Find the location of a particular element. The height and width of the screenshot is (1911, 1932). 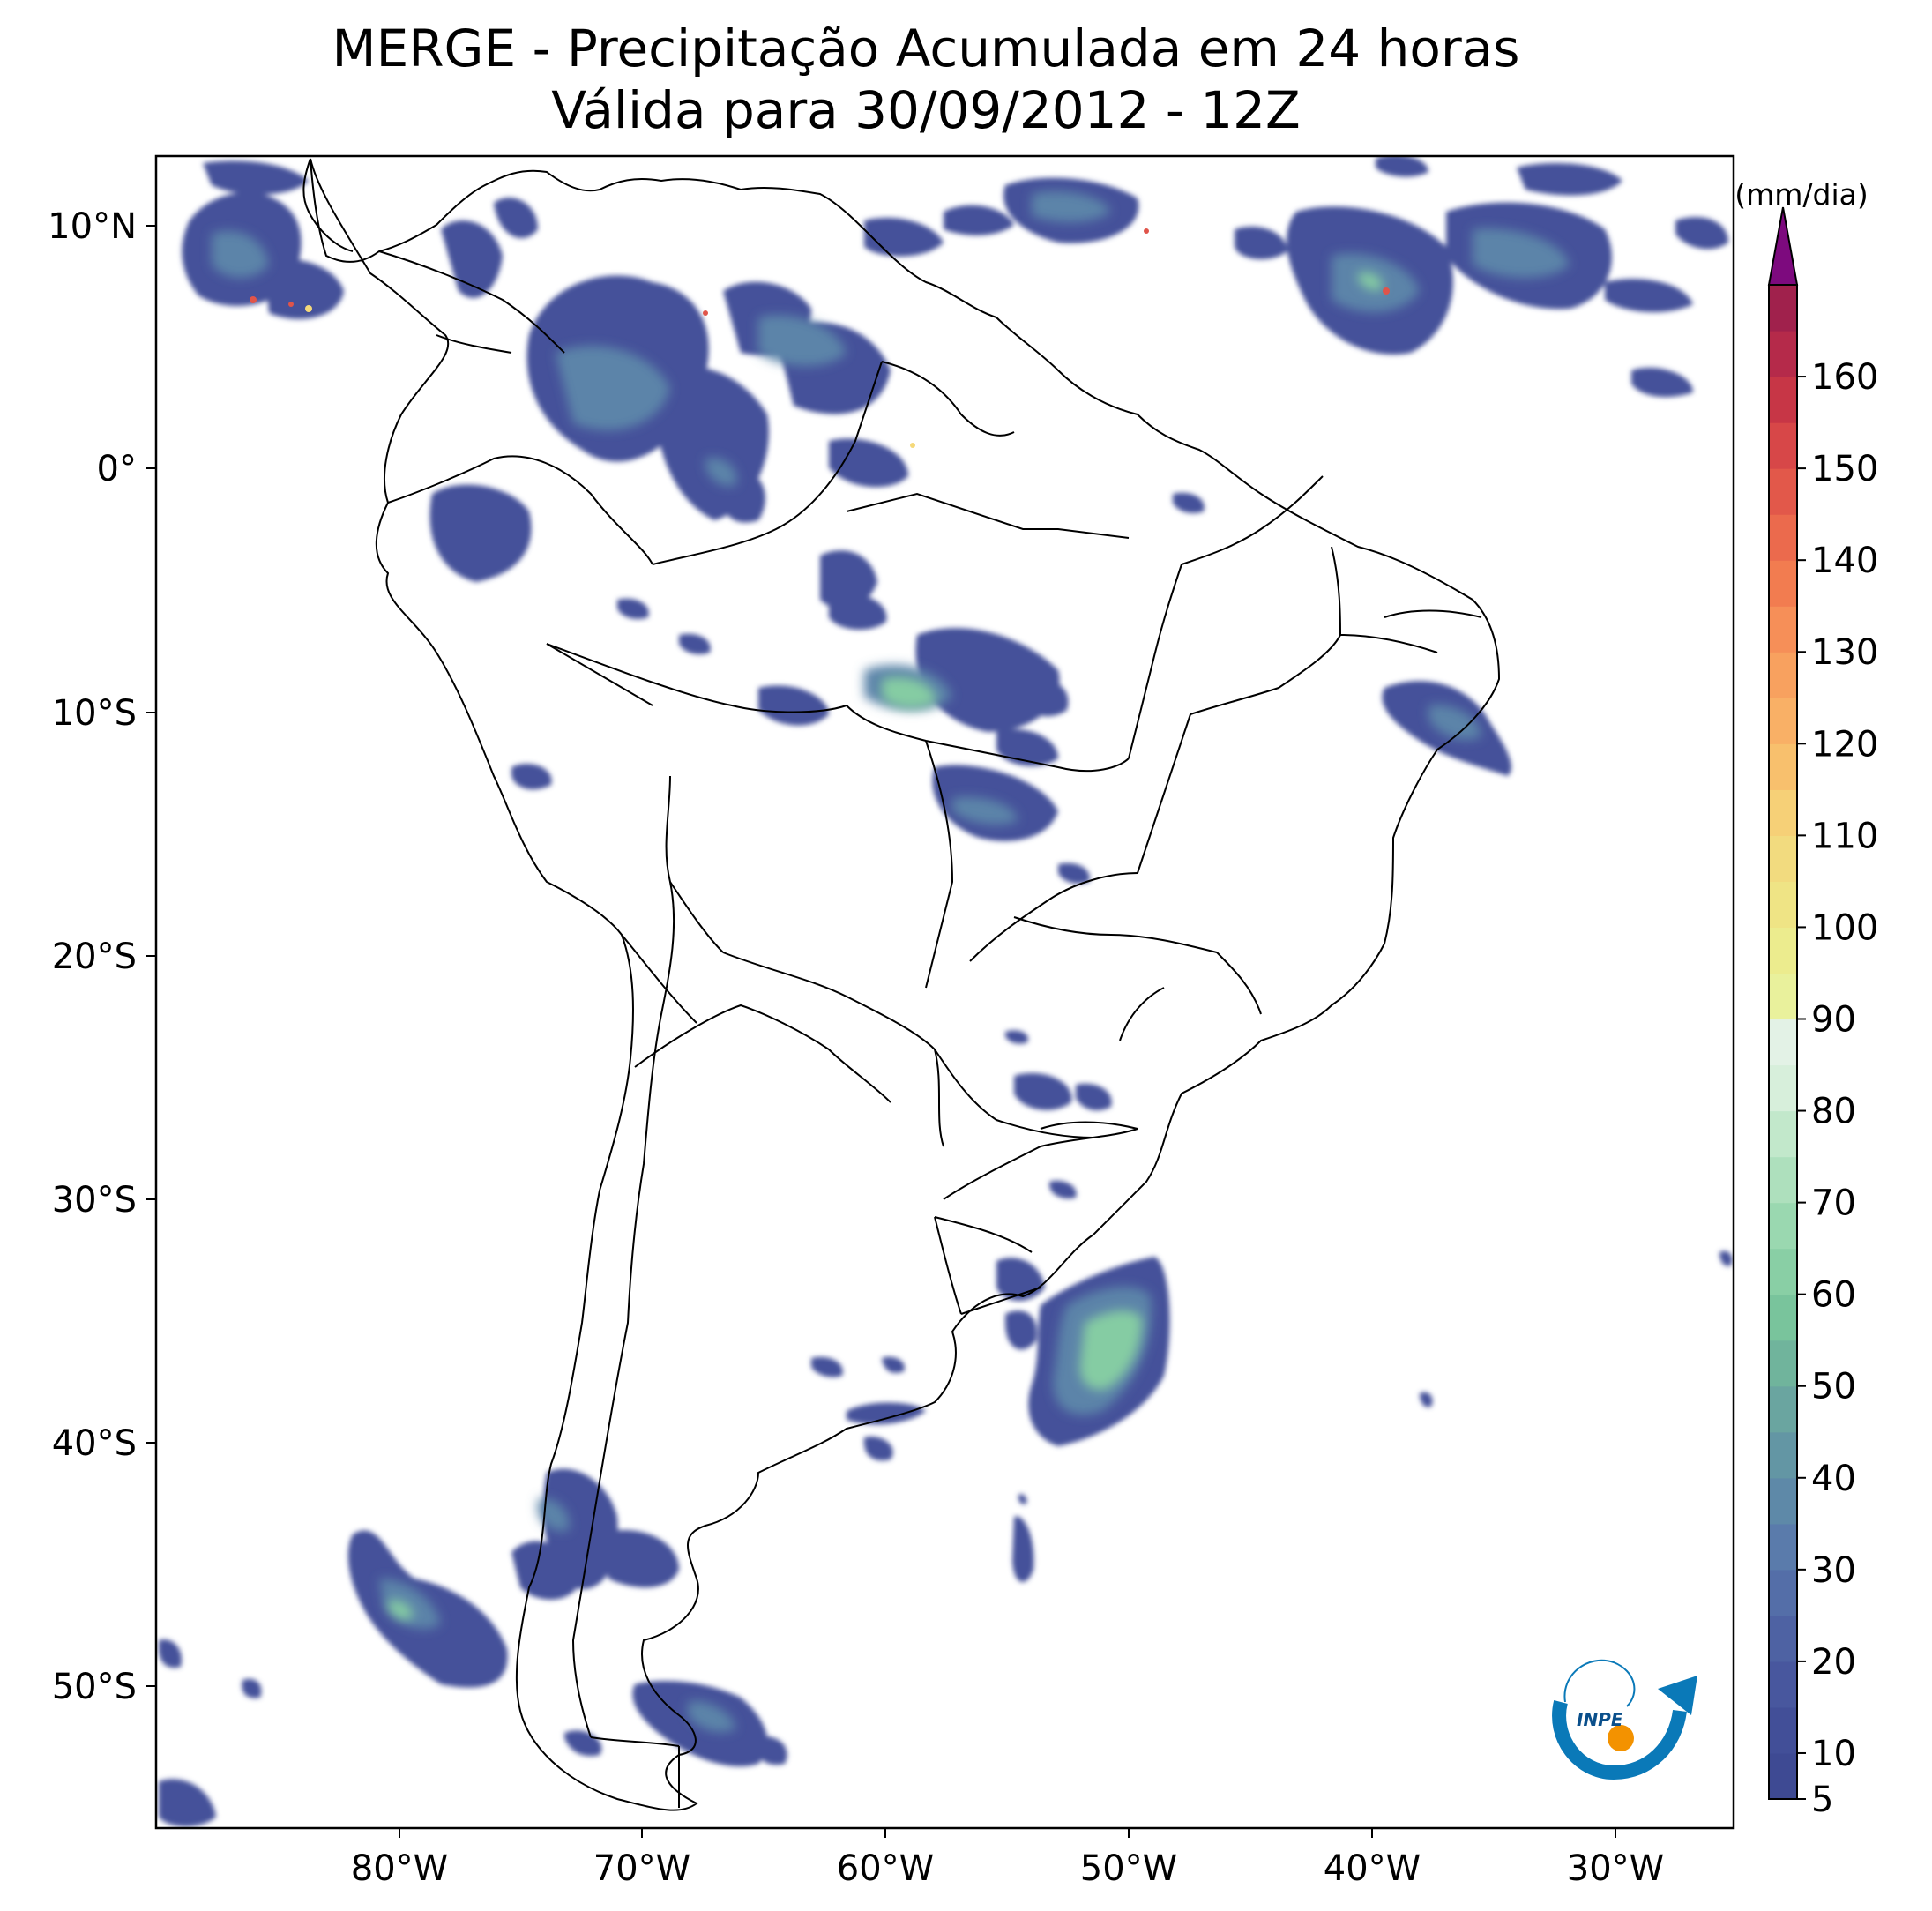

lon-label-40w: 40°W is located at coordinates (1372, 1869).